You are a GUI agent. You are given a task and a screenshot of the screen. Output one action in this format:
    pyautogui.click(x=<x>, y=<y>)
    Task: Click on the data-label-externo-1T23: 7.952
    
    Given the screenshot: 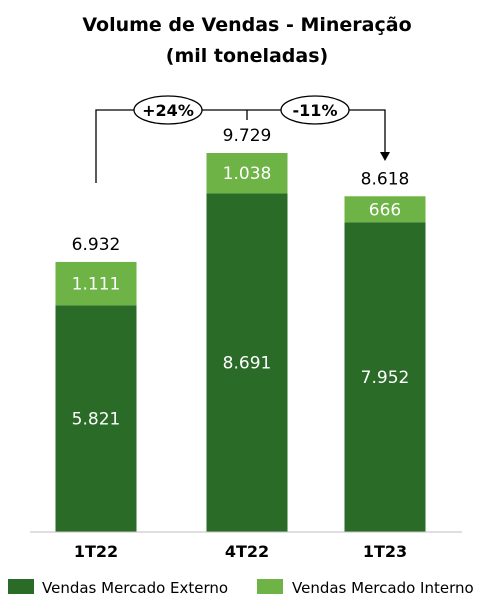 What is the action you would take?
    pyautogui.click(x=385, y=378)
    